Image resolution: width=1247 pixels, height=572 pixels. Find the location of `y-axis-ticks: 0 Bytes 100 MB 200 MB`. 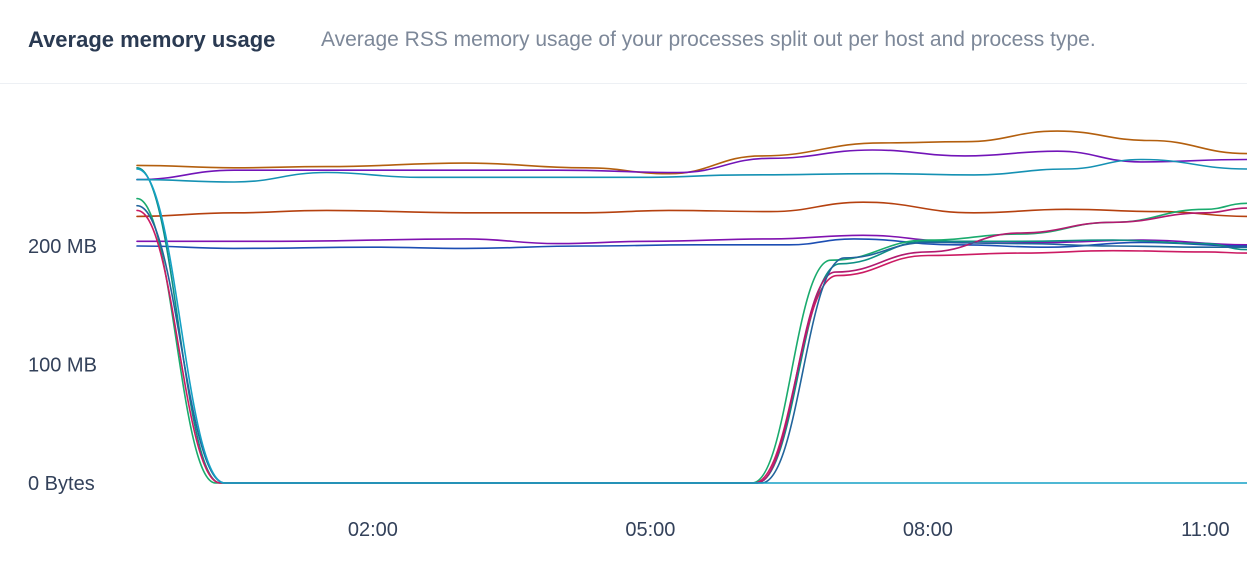

y-axis-ticks: 0 Bytes 100 MB 200 MB is located at coordinates (62, 365).